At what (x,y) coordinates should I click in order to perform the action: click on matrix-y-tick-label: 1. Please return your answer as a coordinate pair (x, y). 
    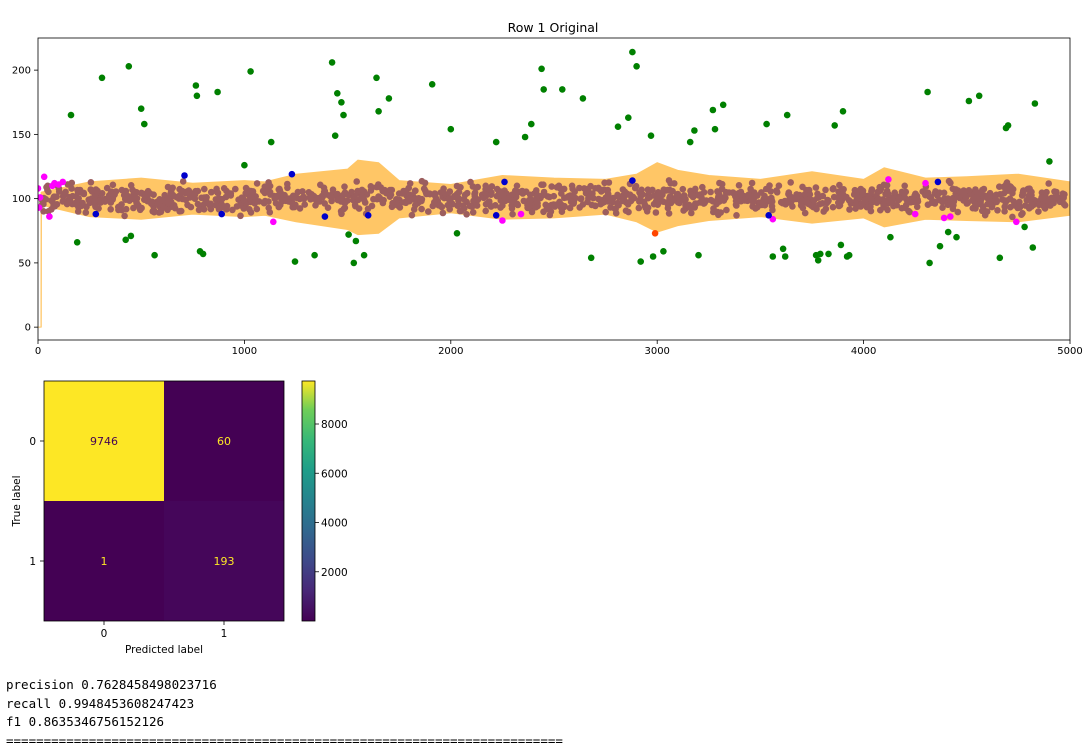
    Looking at the image, I should click on (32, 562).